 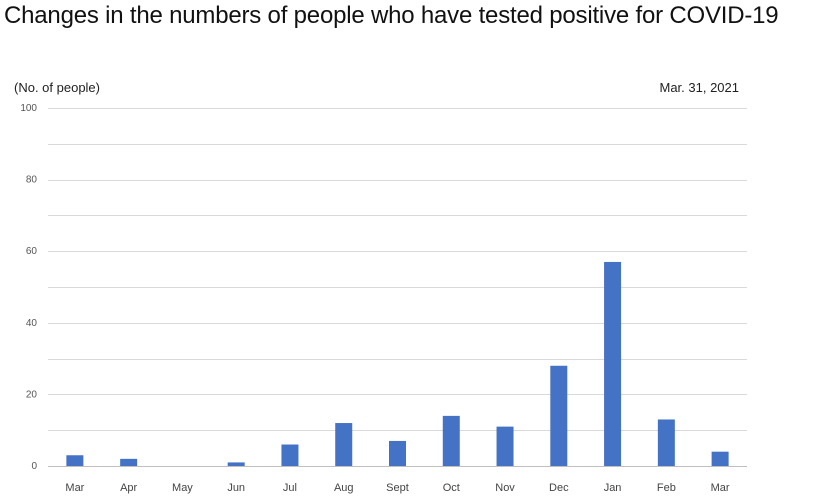 What do you see at coordinates (32, 251) in the screenshot?
I see `y-tick-label: 60` at bounding box center [32, 251].